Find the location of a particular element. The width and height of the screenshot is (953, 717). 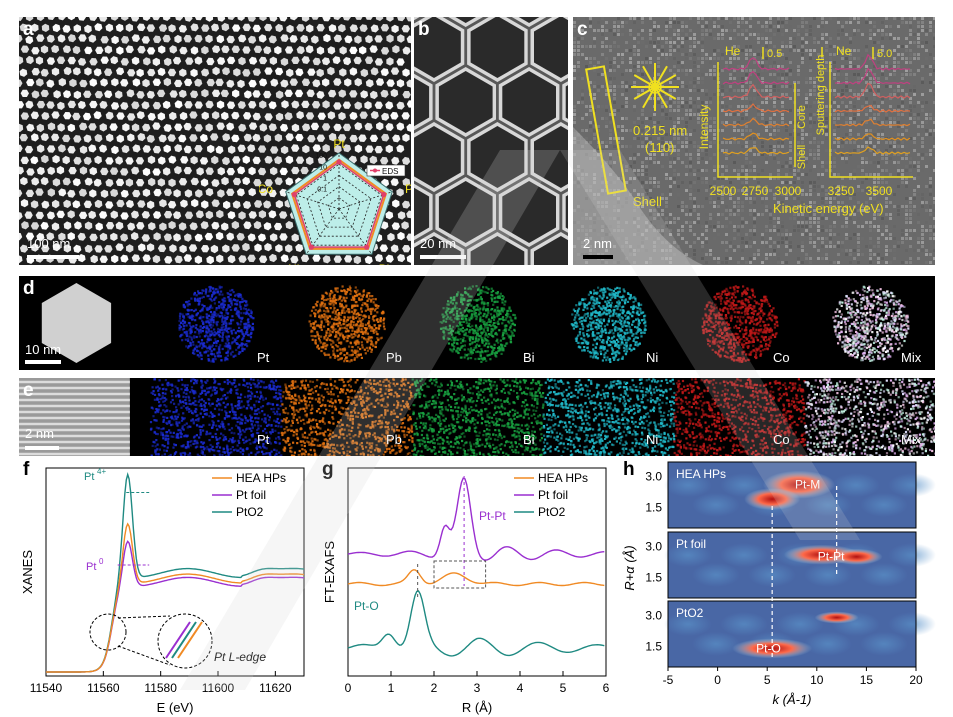

radar-vertex-label: Ni is located at coordinates (293, 263).